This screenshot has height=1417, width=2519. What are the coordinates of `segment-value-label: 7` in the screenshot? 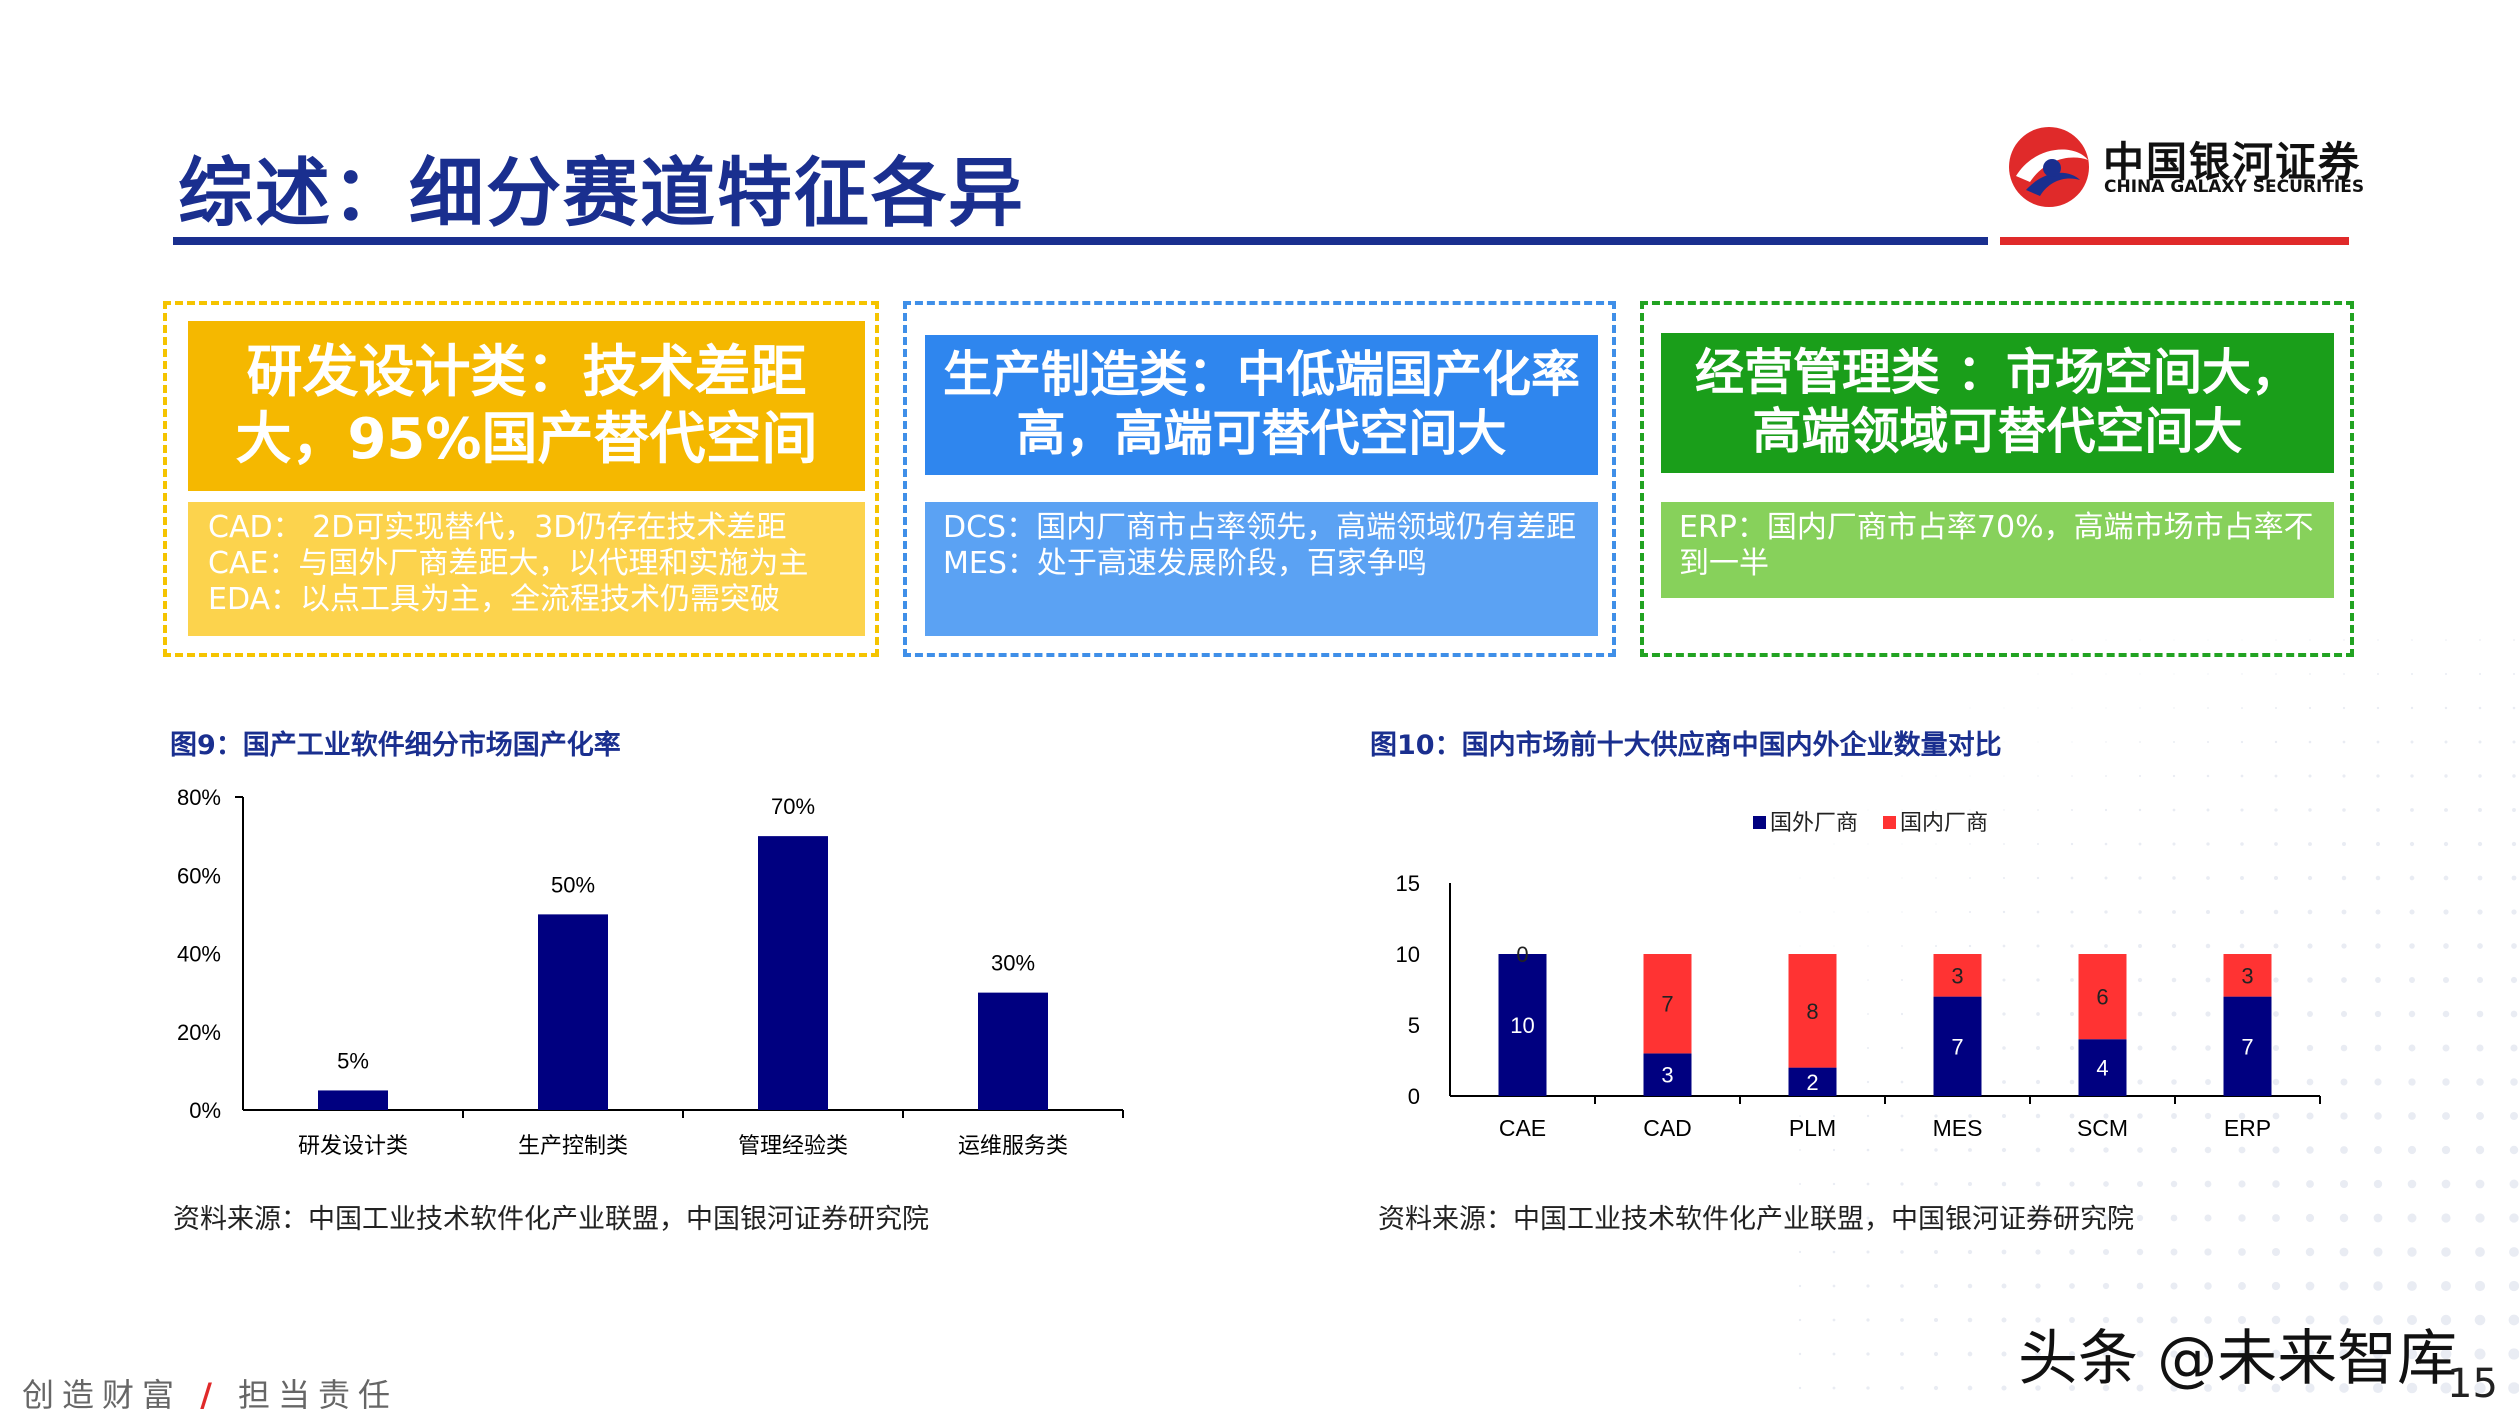 It's located at (1667, 1004).